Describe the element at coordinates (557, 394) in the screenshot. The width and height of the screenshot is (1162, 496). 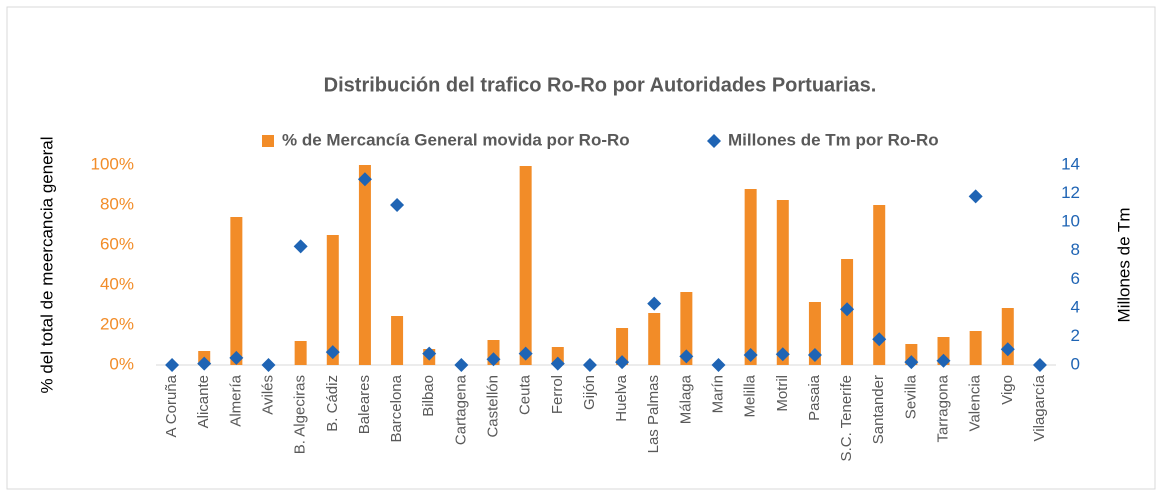
I see `x-tick-label: Ferrol` at that location.